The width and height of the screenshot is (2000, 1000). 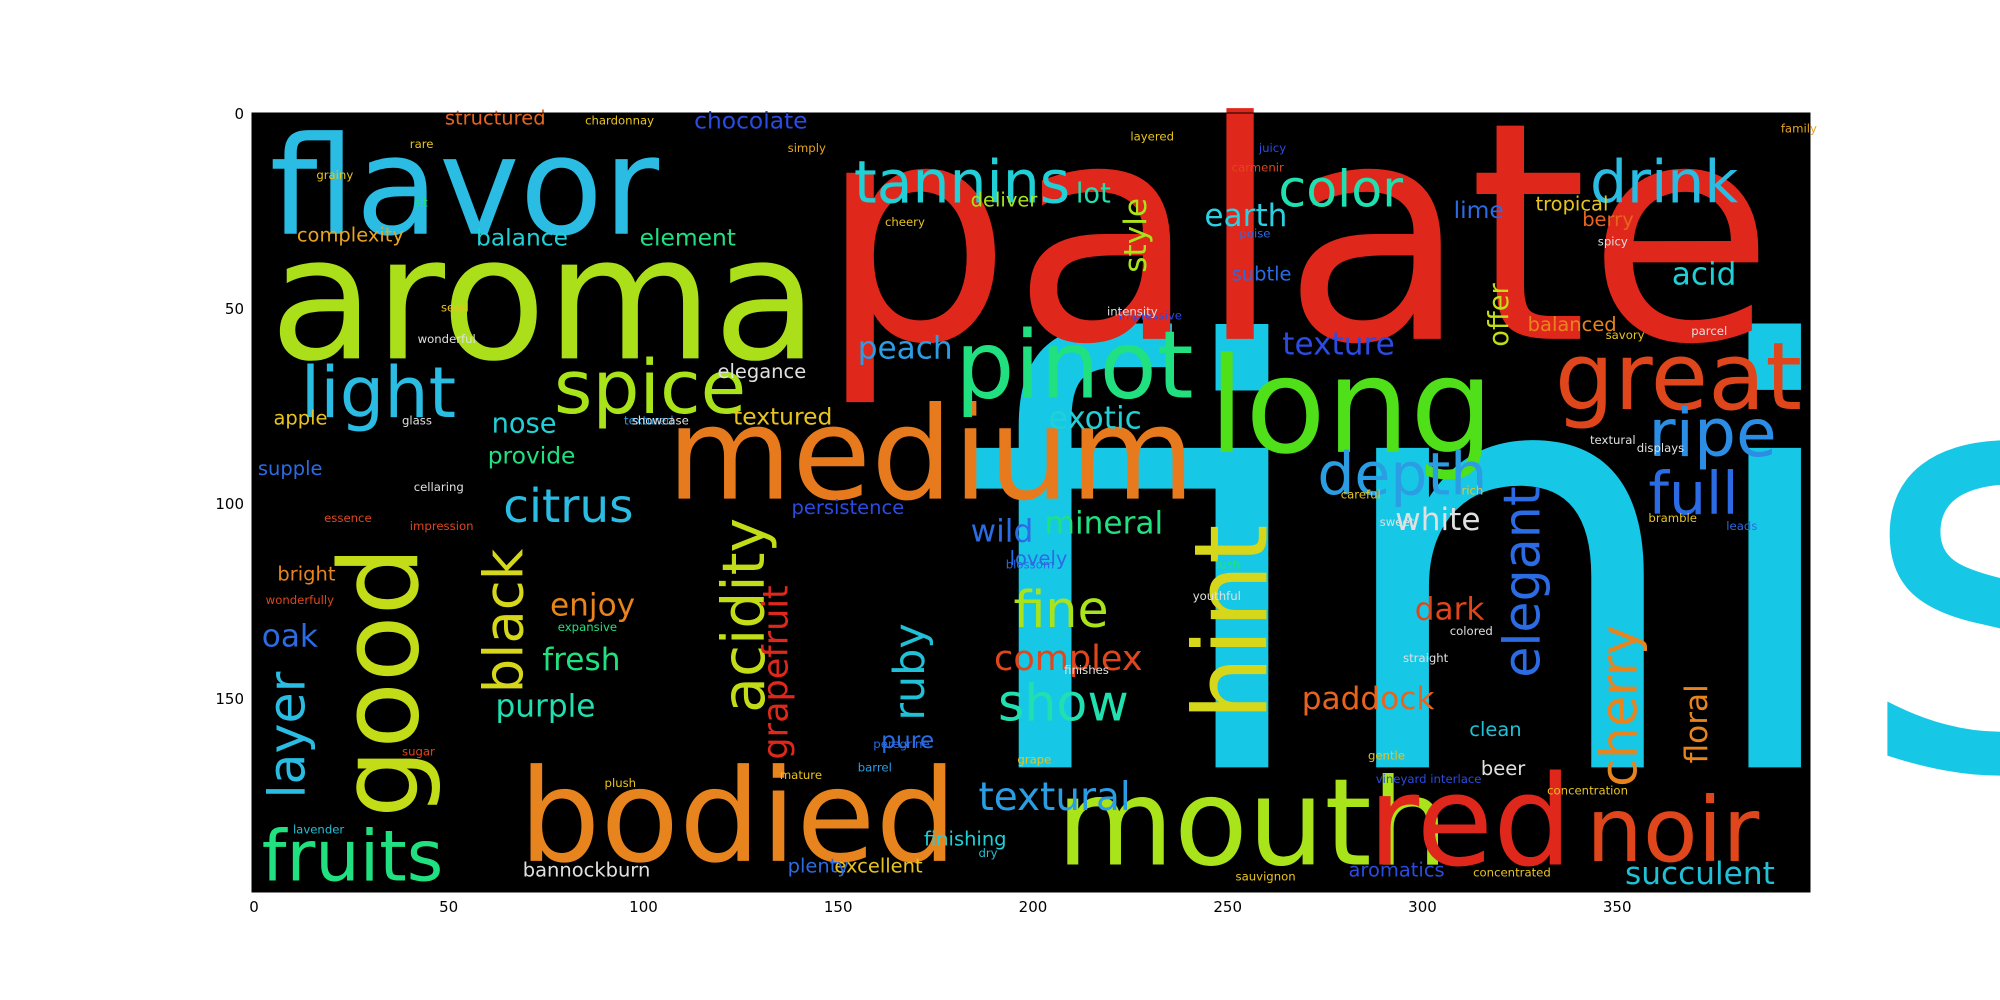 I want to click on word-grape: grape, so click(x=1034, y=759).